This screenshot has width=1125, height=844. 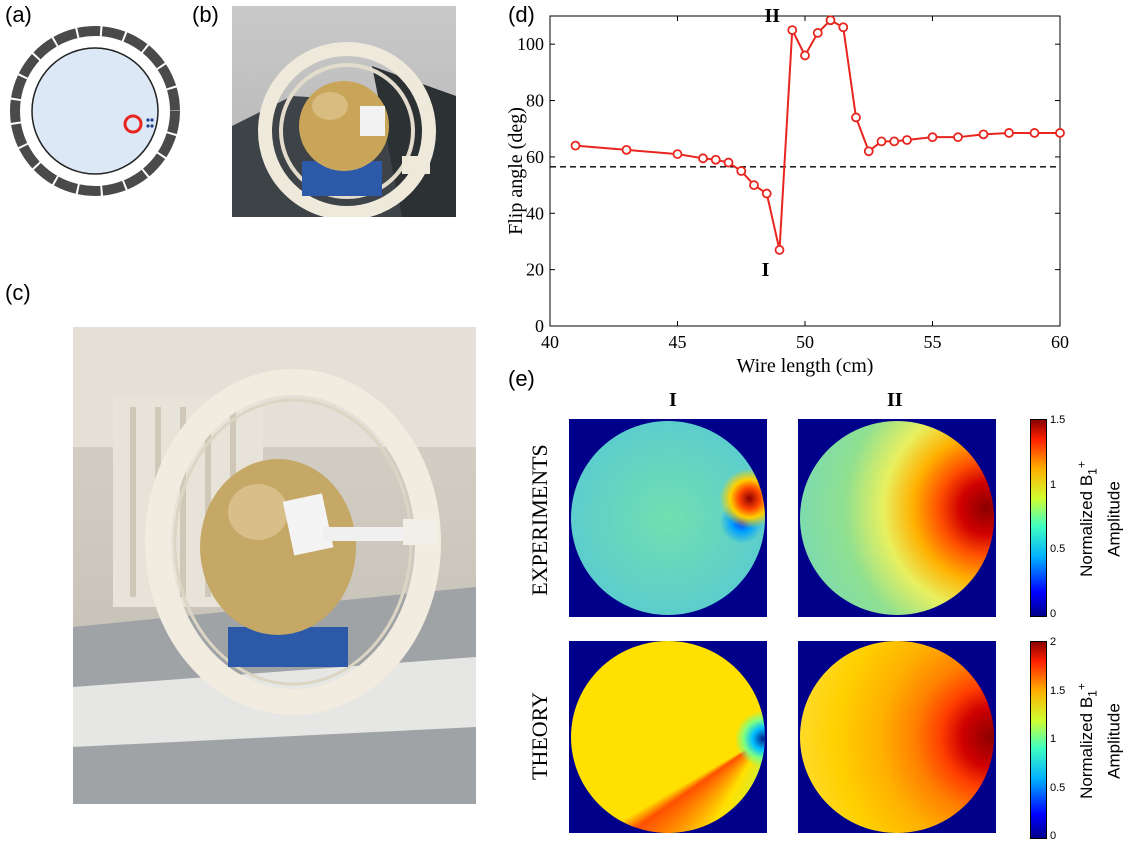 What do you see at coordinates (516, 171) in the screenshot?
I see `y-axis-label: Flip angle (deg)` at bounding box center [516, 171].